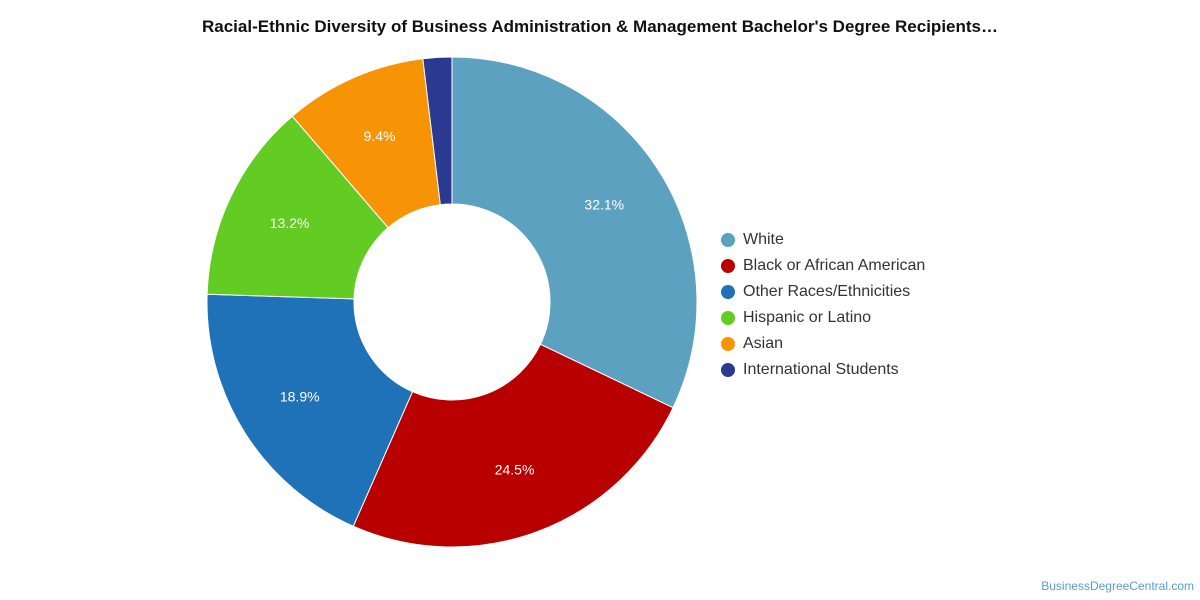  I want to click on slice-value-label-white: 32.1%, so click(604, 205).